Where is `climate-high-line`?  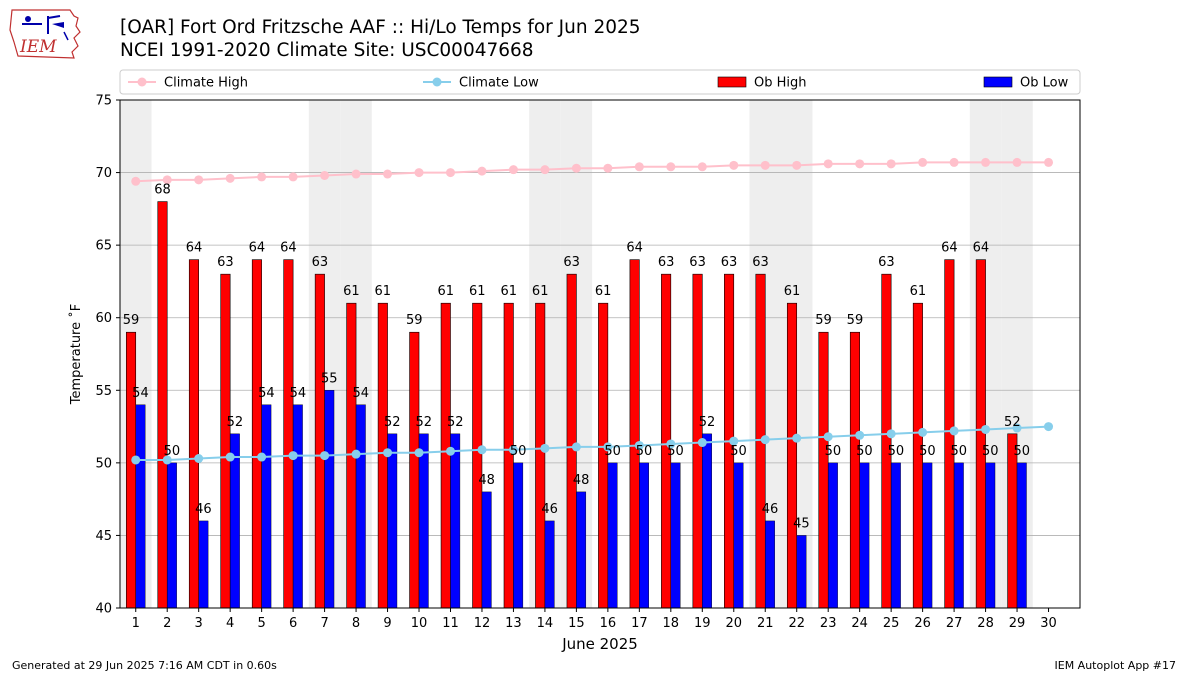
climate-high-line is located at coordinates (592, 172).